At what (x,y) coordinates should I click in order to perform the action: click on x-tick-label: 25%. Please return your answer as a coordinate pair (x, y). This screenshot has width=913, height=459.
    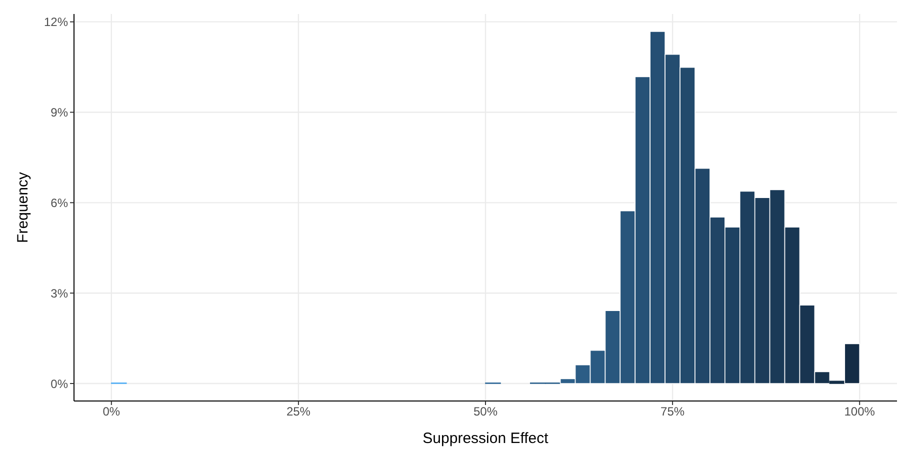
    Looking at the image, I should click on (298, 411).